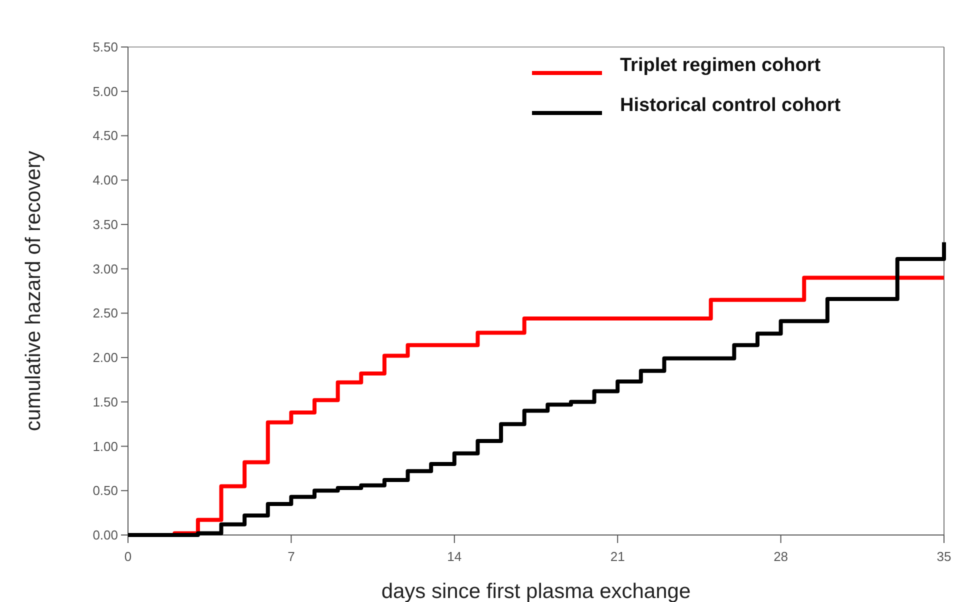  Describe the element at coordinates (617, 556) in the screenshot. I see `x-tick-label: 21` at that location.